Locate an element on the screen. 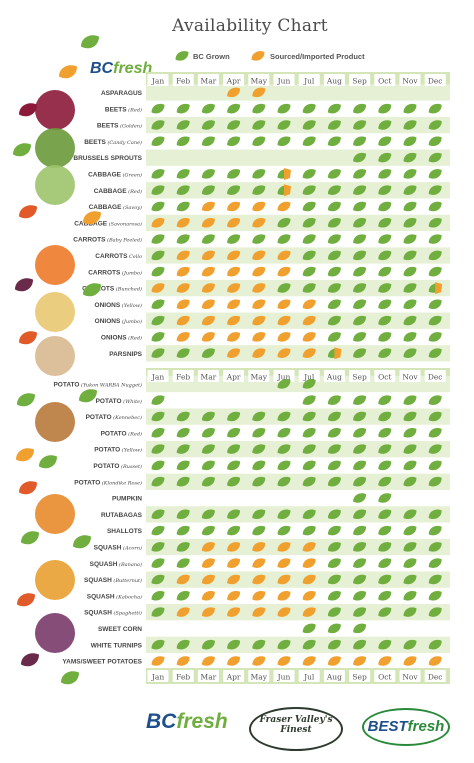 This screenshot has height=763, width=474. month-header-label: Mar is located at coordinates (209, 81).